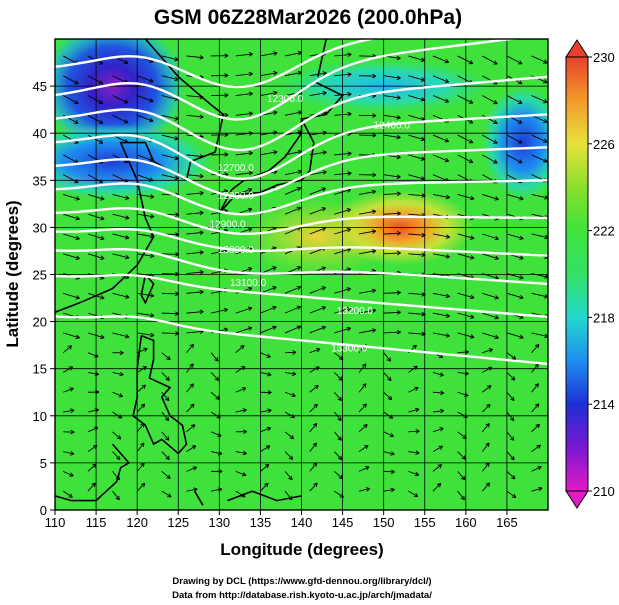 Image resolution: width=619 pixels, height=605 pixels. What do you see at coordinates (236, 168) in the screenshot?
I see `contour-label: 12700.0` at bounding box center [236, 168].